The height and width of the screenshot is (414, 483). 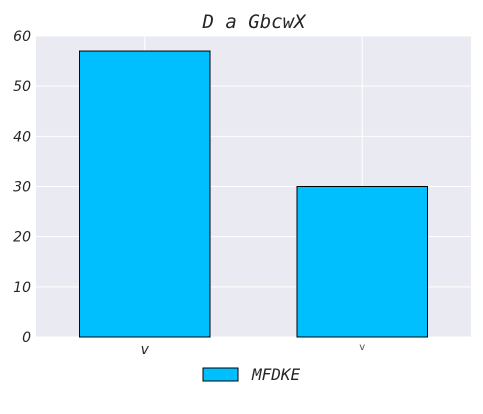 What do you see at coordinates (22, 37) in the screenshot?
I see `y-tick-label: 60` at bounding box center [22, 37].